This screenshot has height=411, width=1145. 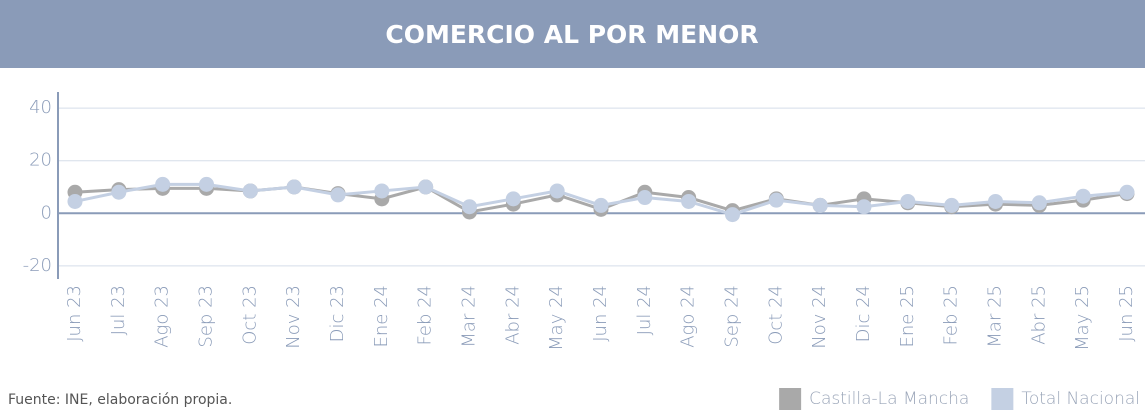 What do you see at coordinates (120, 400) in the screenshot?
I see `source: Fuente: INE, elaboración propia.` at bounding box center [120, 400].